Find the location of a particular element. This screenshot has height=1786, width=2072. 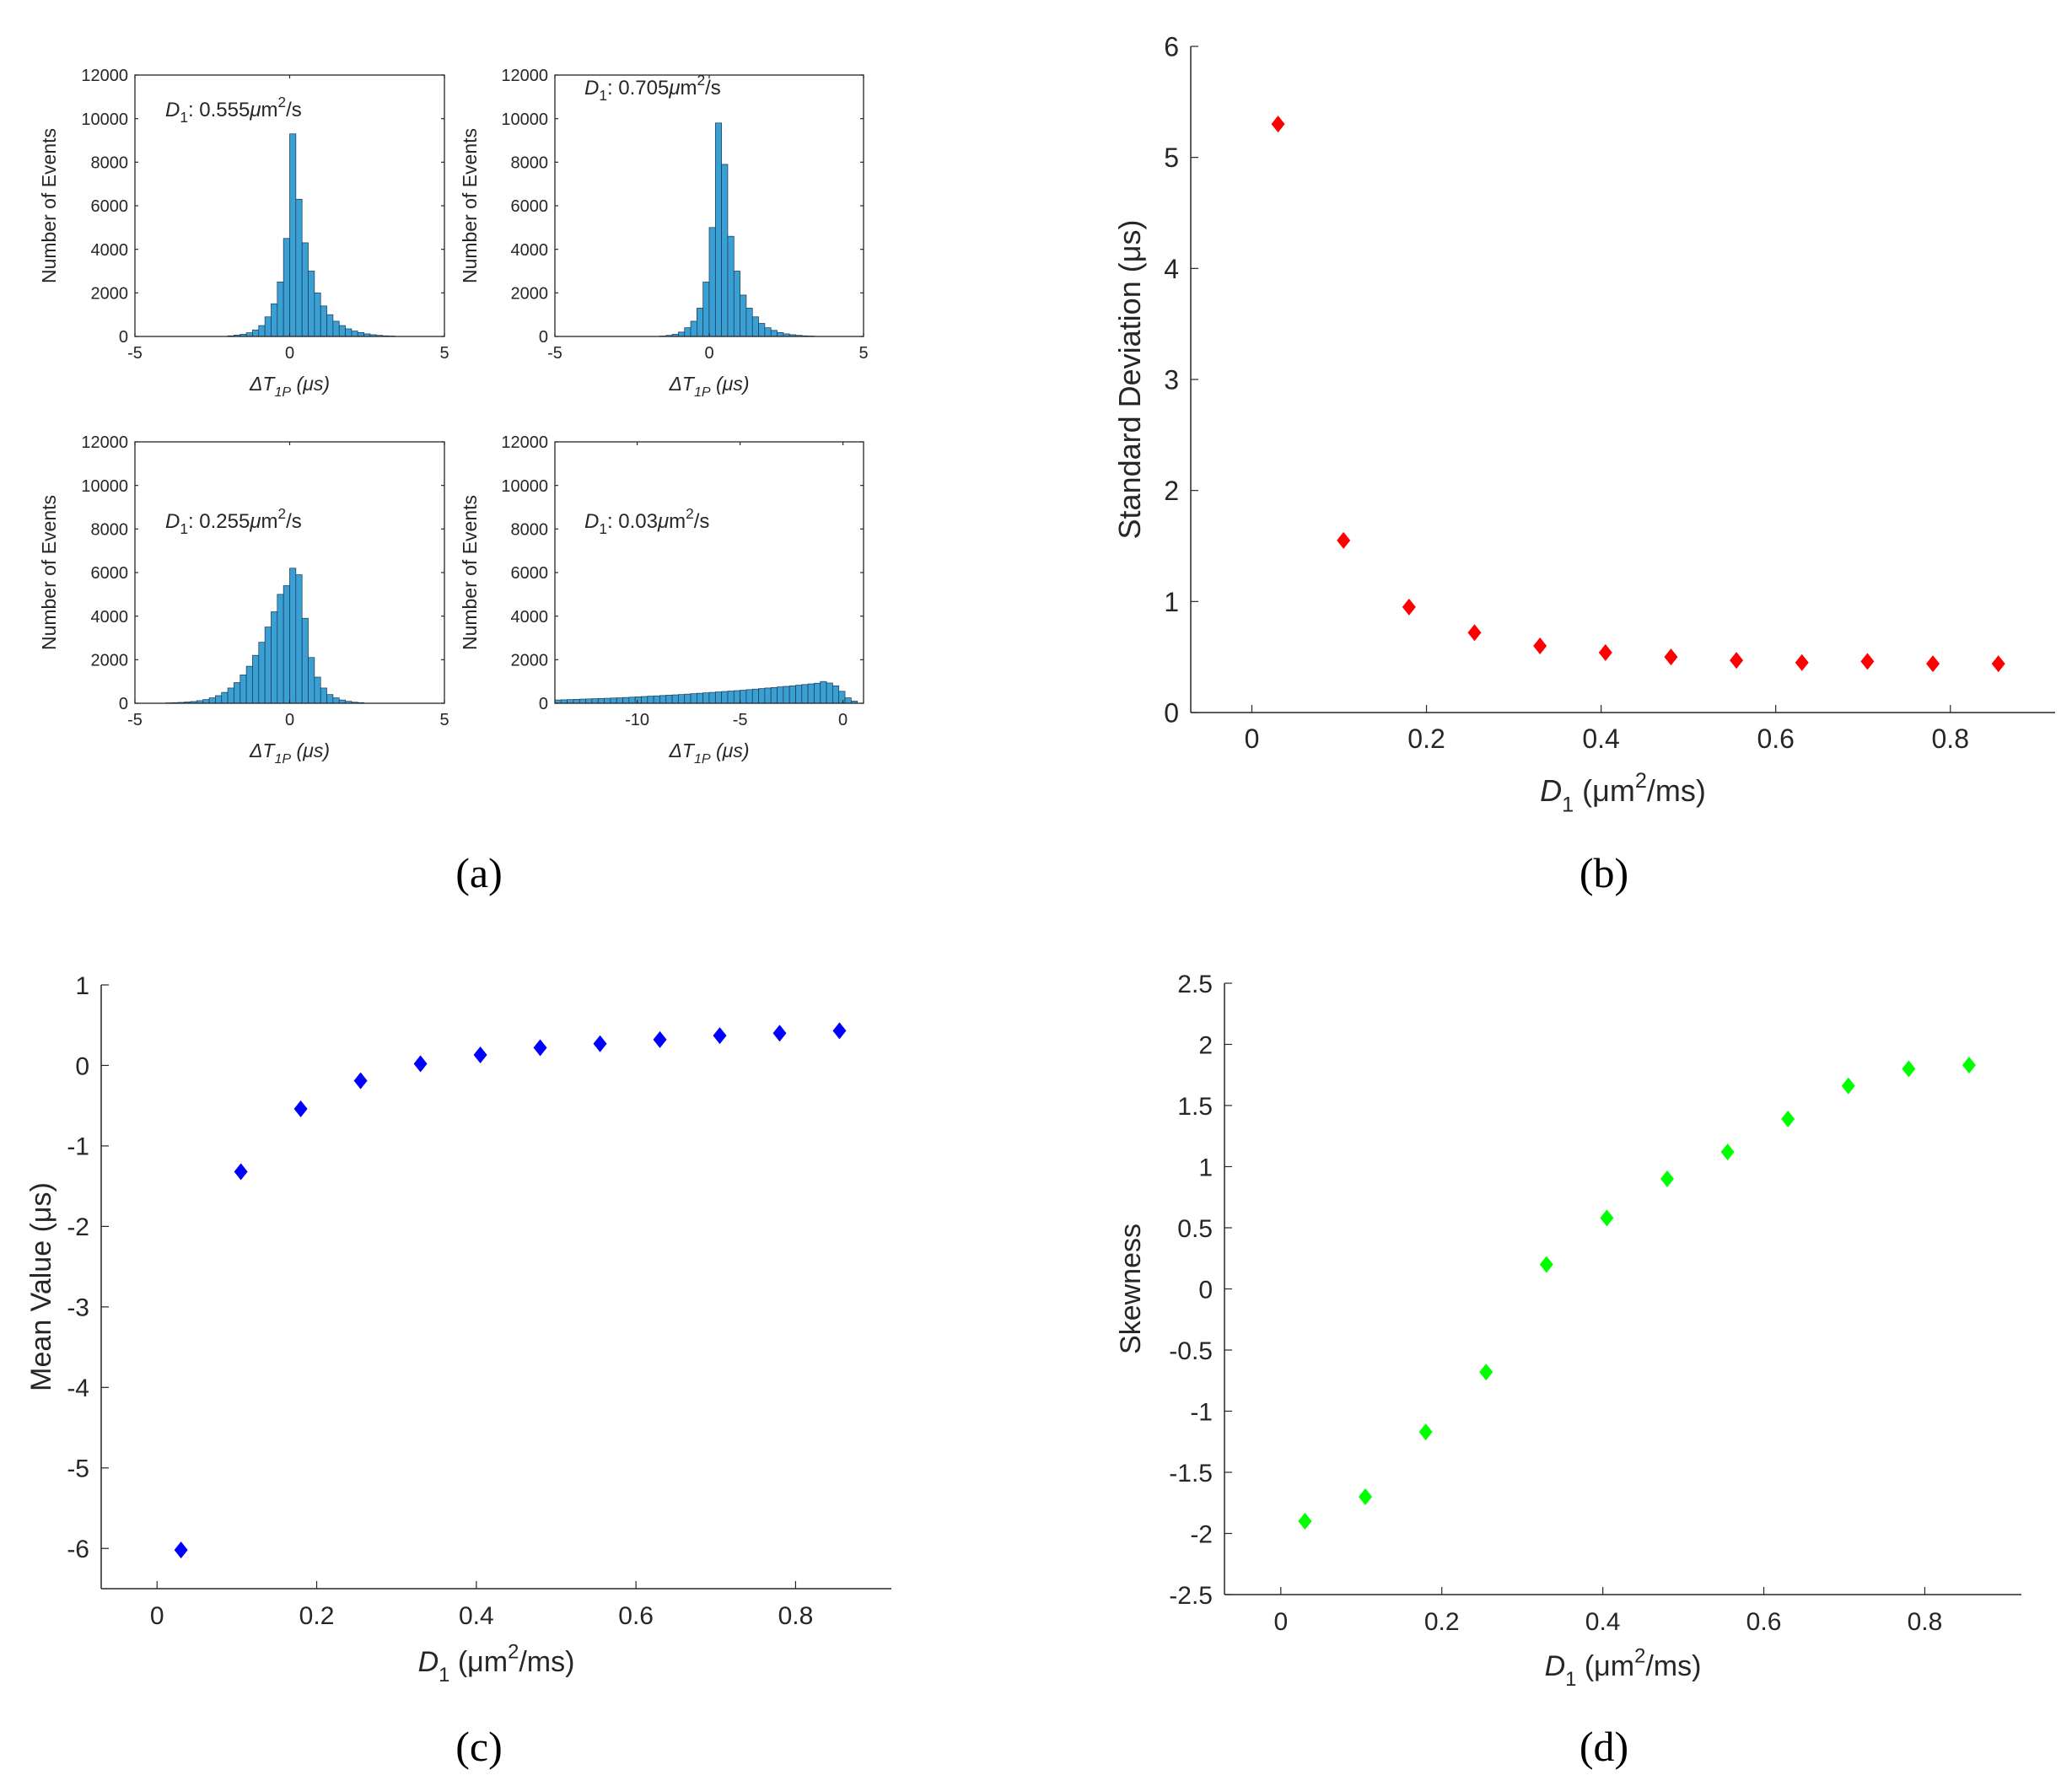

x-label-unit: (μs) is located at coordinates (310, 750).